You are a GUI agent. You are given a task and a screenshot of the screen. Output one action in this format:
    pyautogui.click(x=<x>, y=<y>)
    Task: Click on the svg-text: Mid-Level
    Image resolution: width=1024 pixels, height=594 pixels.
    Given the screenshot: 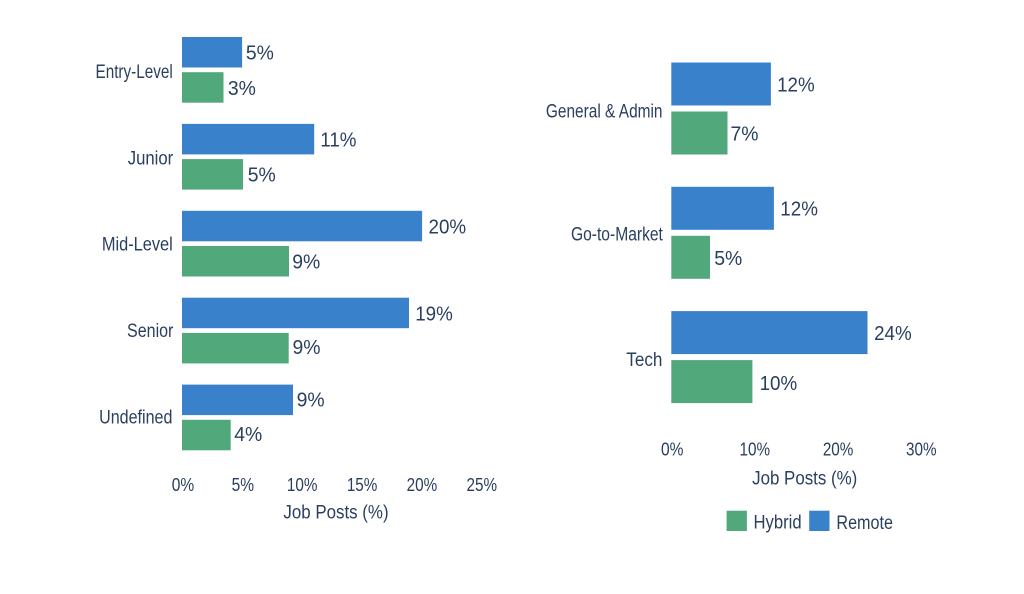 What is the action you would take?
    pyautogui.click(x=137, y=244)
    